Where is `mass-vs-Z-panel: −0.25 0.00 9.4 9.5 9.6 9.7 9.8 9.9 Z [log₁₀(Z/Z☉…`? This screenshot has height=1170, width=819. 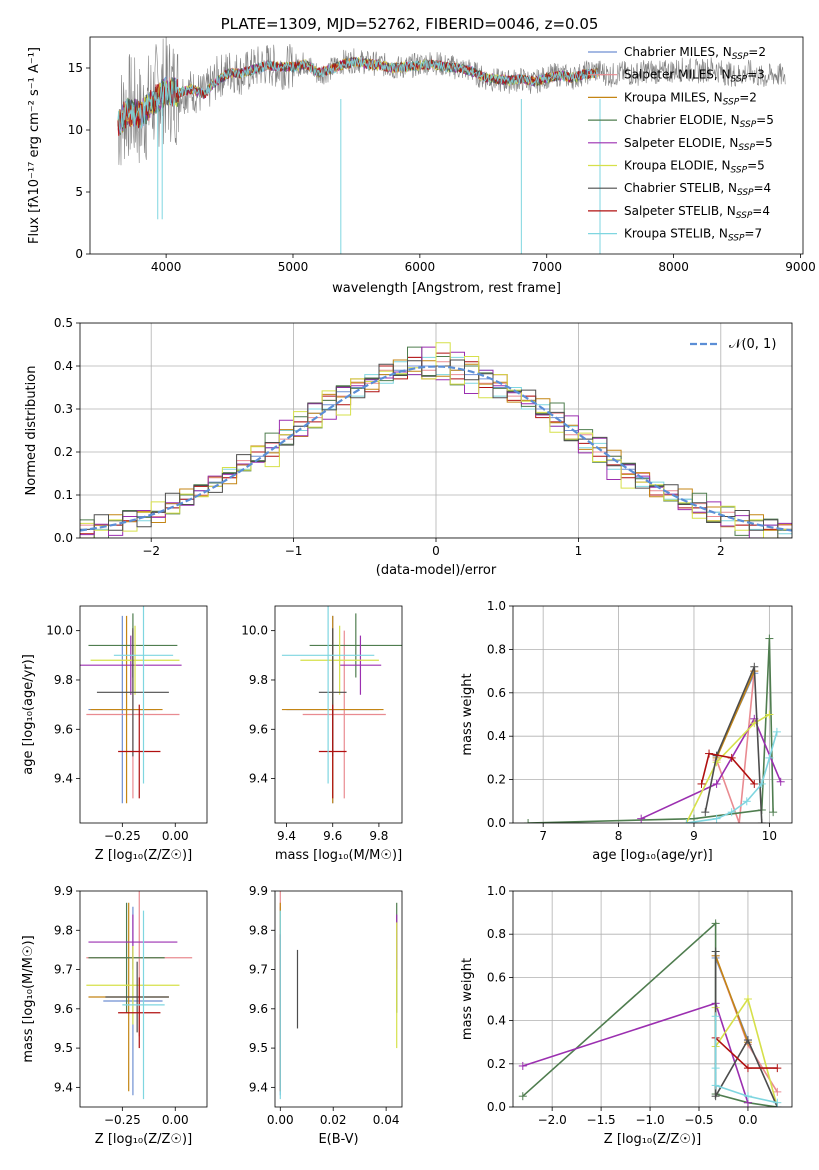 mass-vs-Z-panel: −0.25 0.00 9.4 9.5 9.6 9.7 9.8 9.9 Z [log₁₀(Z/Z☉… is located at coordinates (114, 1015).